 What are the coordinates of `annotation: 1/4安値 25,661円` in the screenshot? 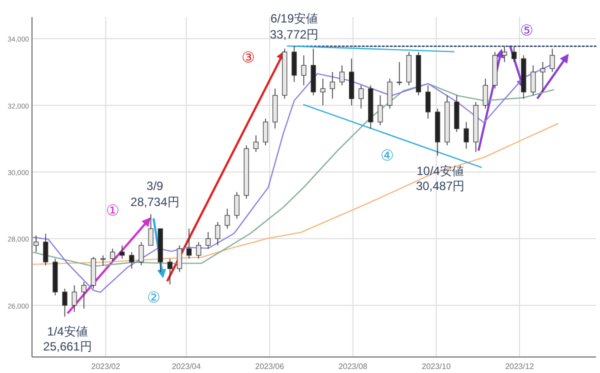 It's located at (67, 339).